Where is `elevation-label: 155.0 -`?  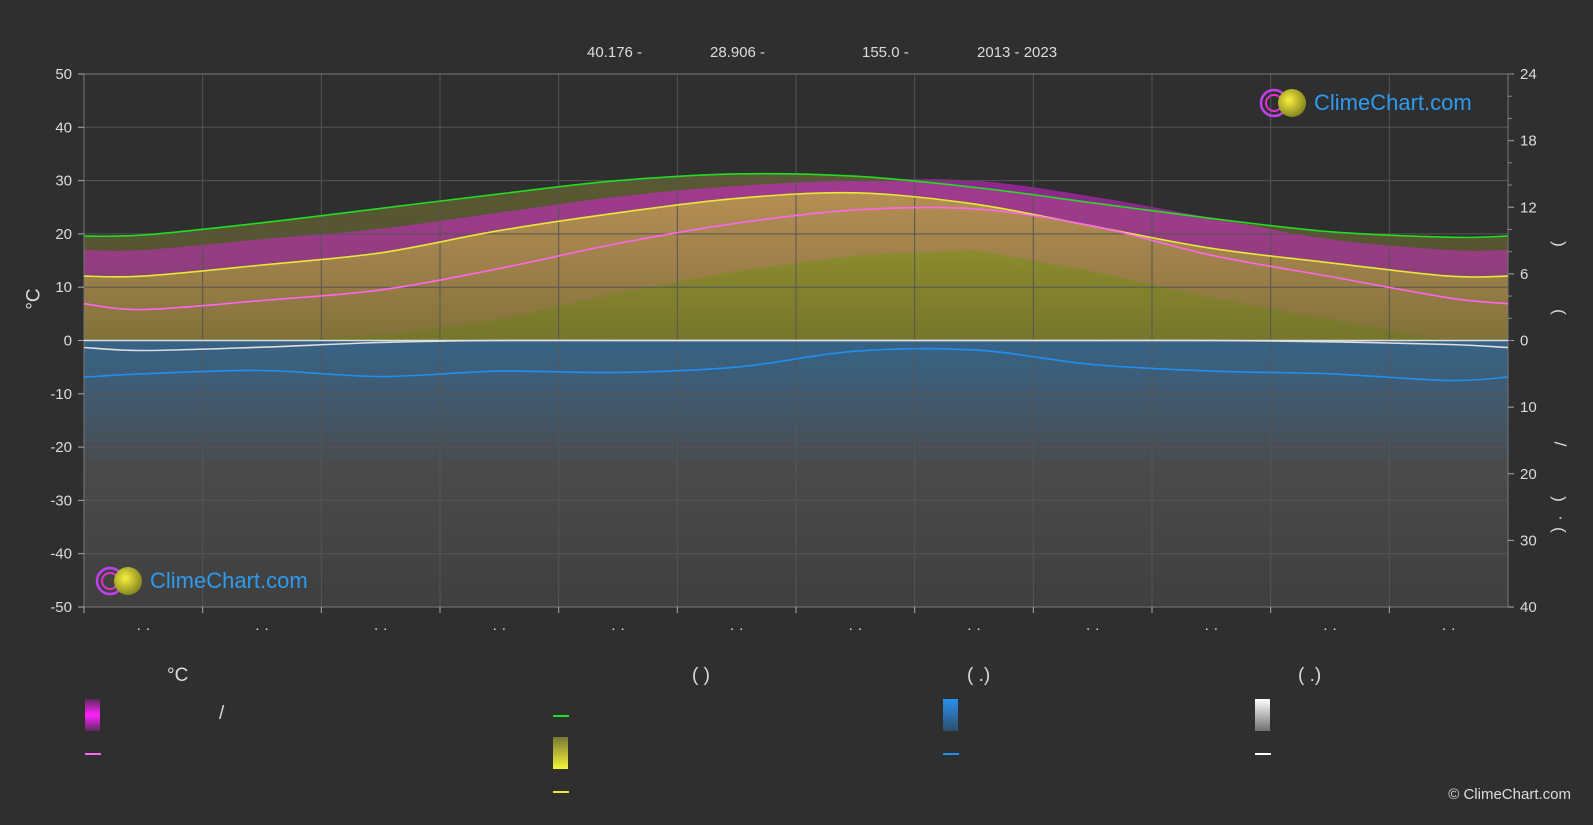 elevation-label: 155.0 - is located at coordinates (885, 52).